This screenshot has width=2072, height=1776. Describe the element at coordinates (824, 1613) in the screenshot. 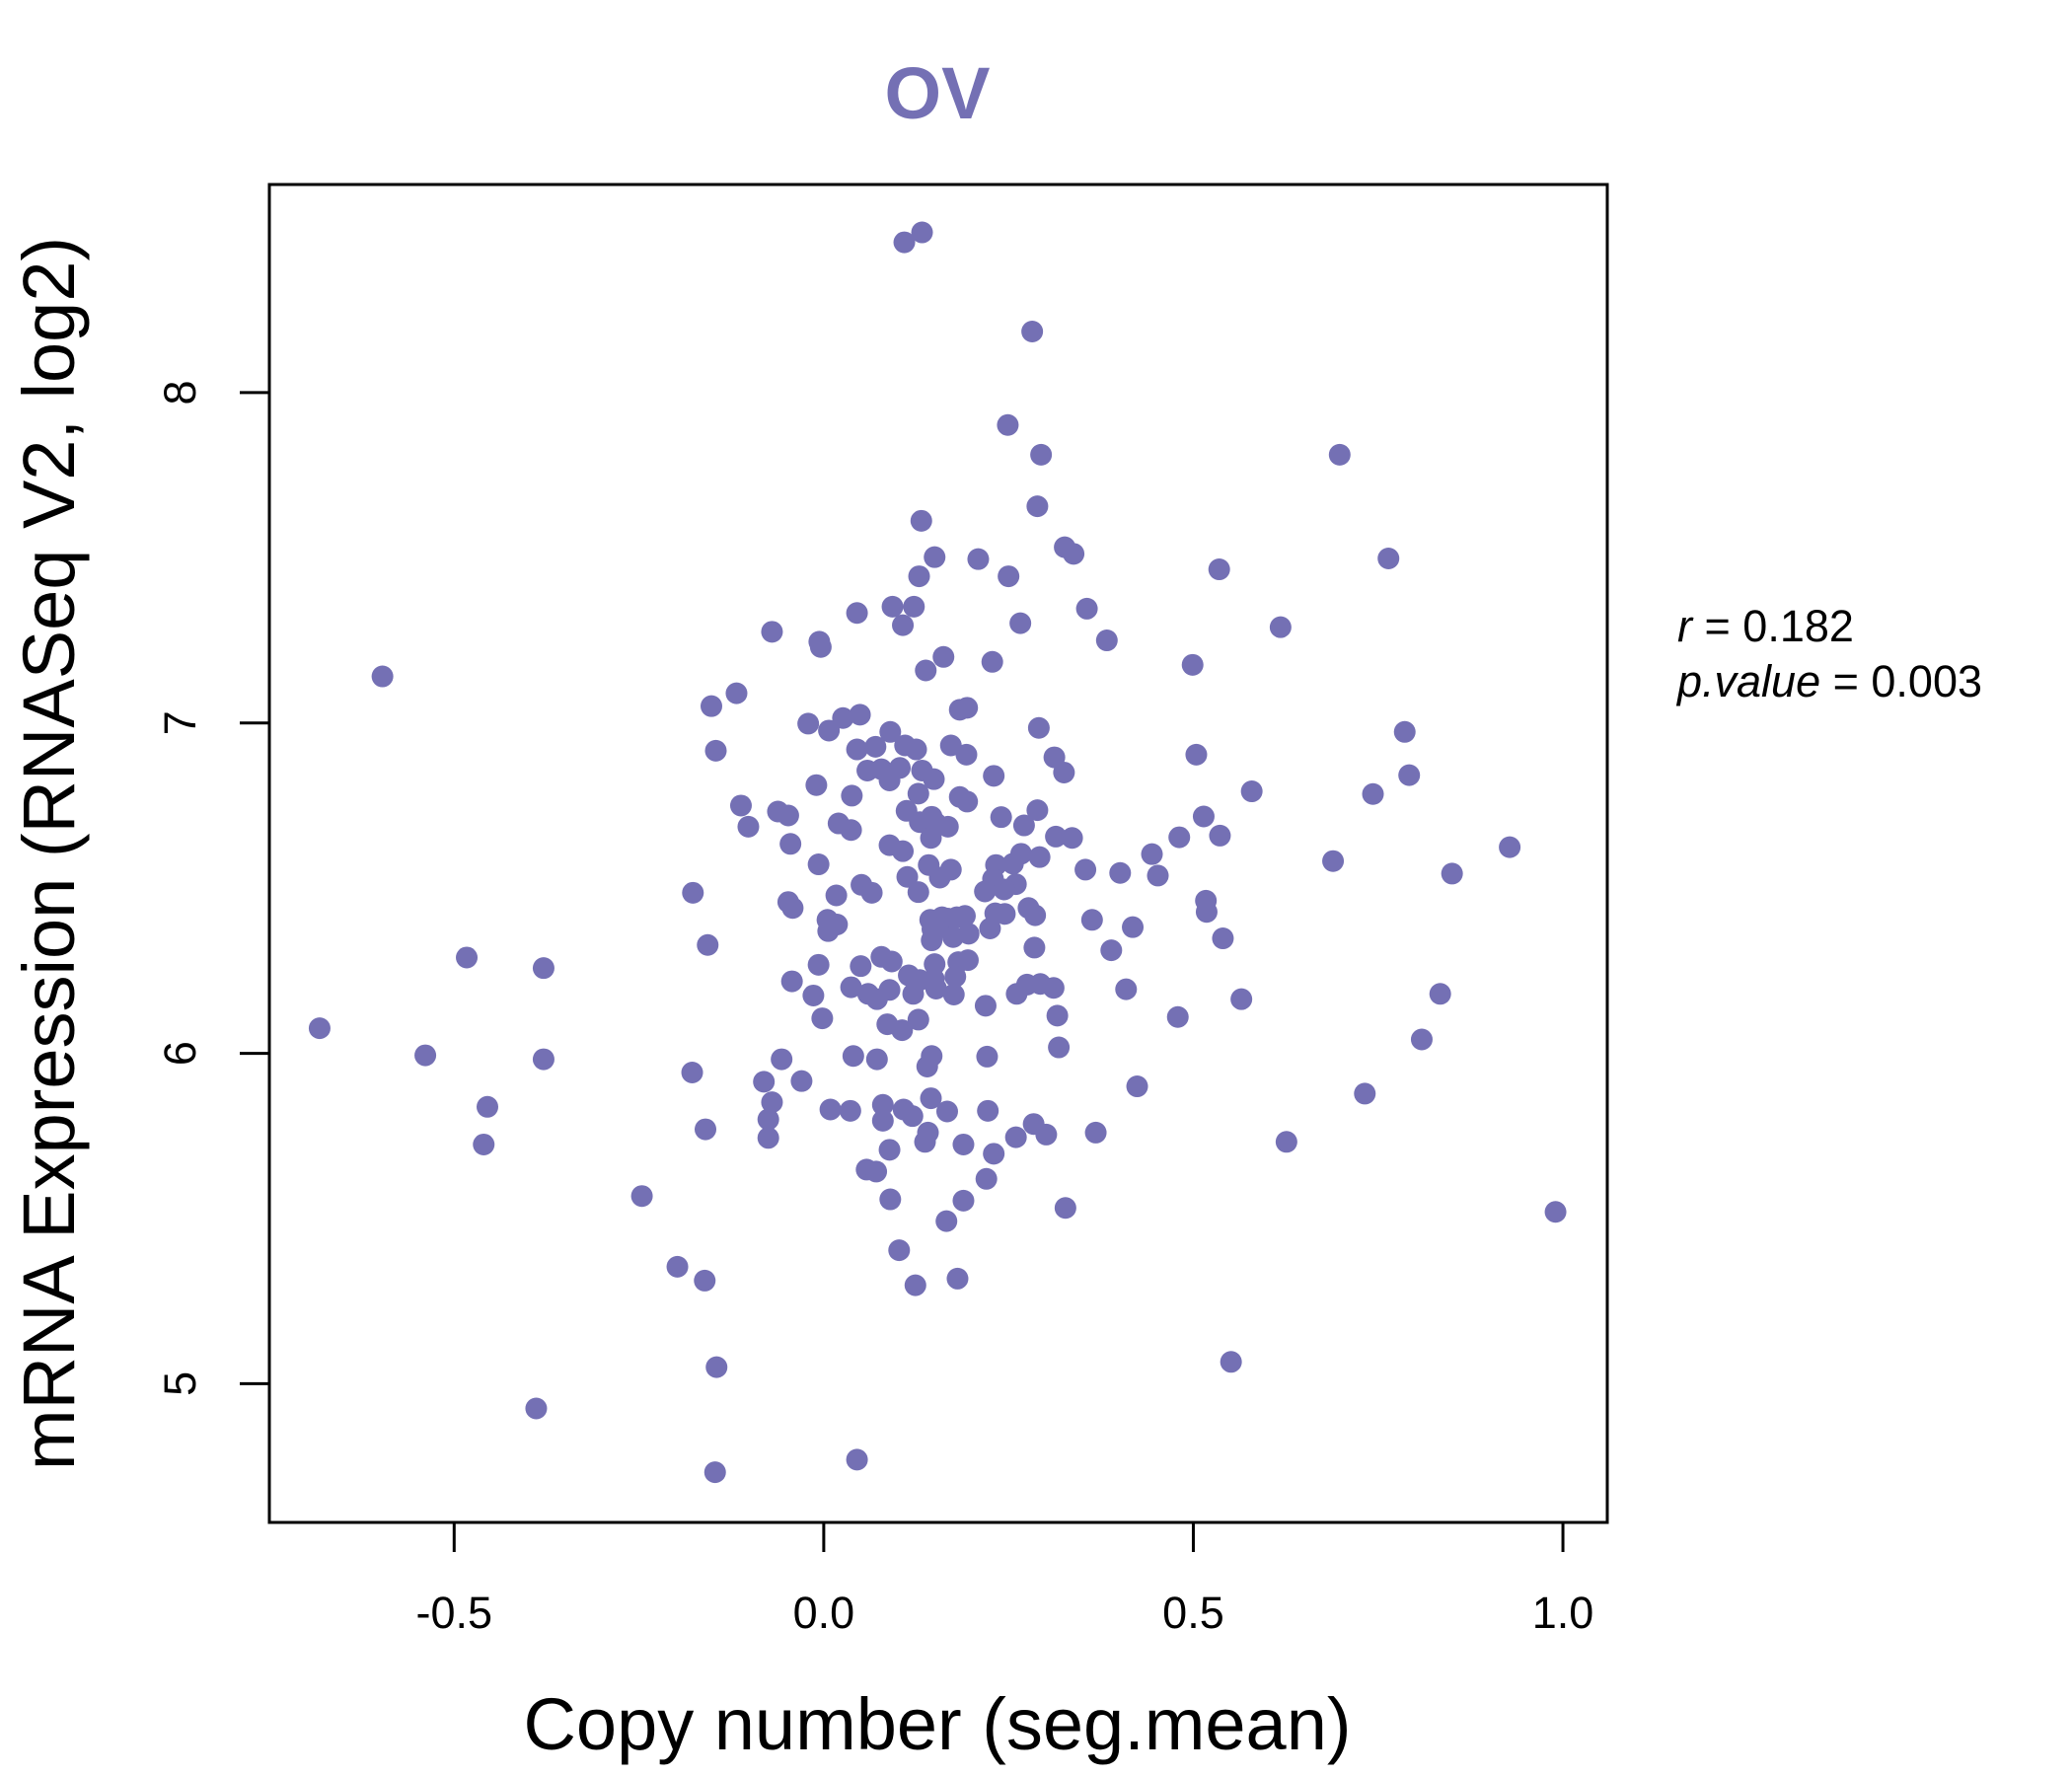

I see `x-tick-label: 0.0` at that location.